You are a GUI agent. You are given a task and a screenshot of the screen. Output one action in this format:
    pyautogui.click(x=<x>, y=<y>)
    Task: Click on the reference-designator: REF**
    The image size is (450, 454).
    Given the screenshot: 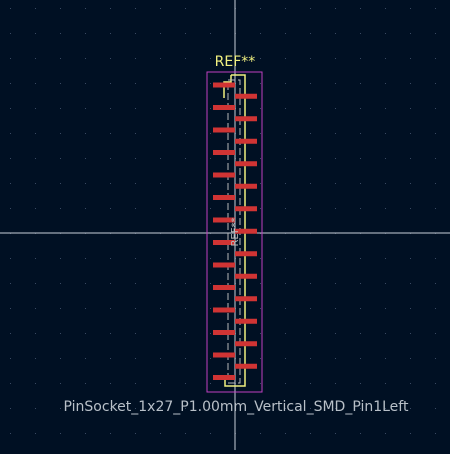 What is the action you would take?
    pyautogui.click(x=235, y=62)
    